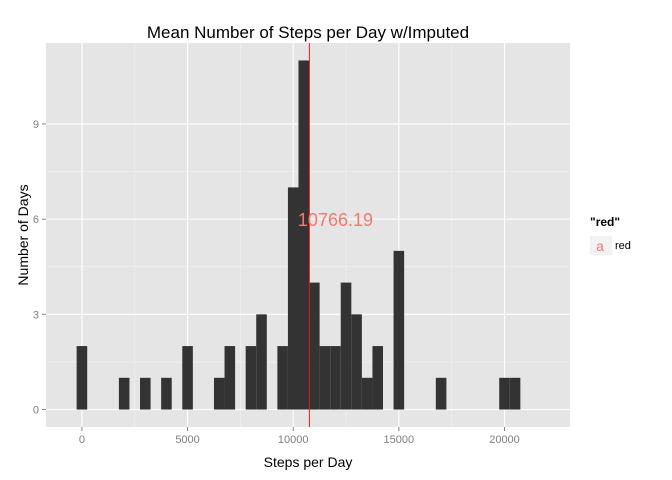  Describe the element at coordinates (36, 125) in the screenshot. I see `y-tick-label: 9` at that location.